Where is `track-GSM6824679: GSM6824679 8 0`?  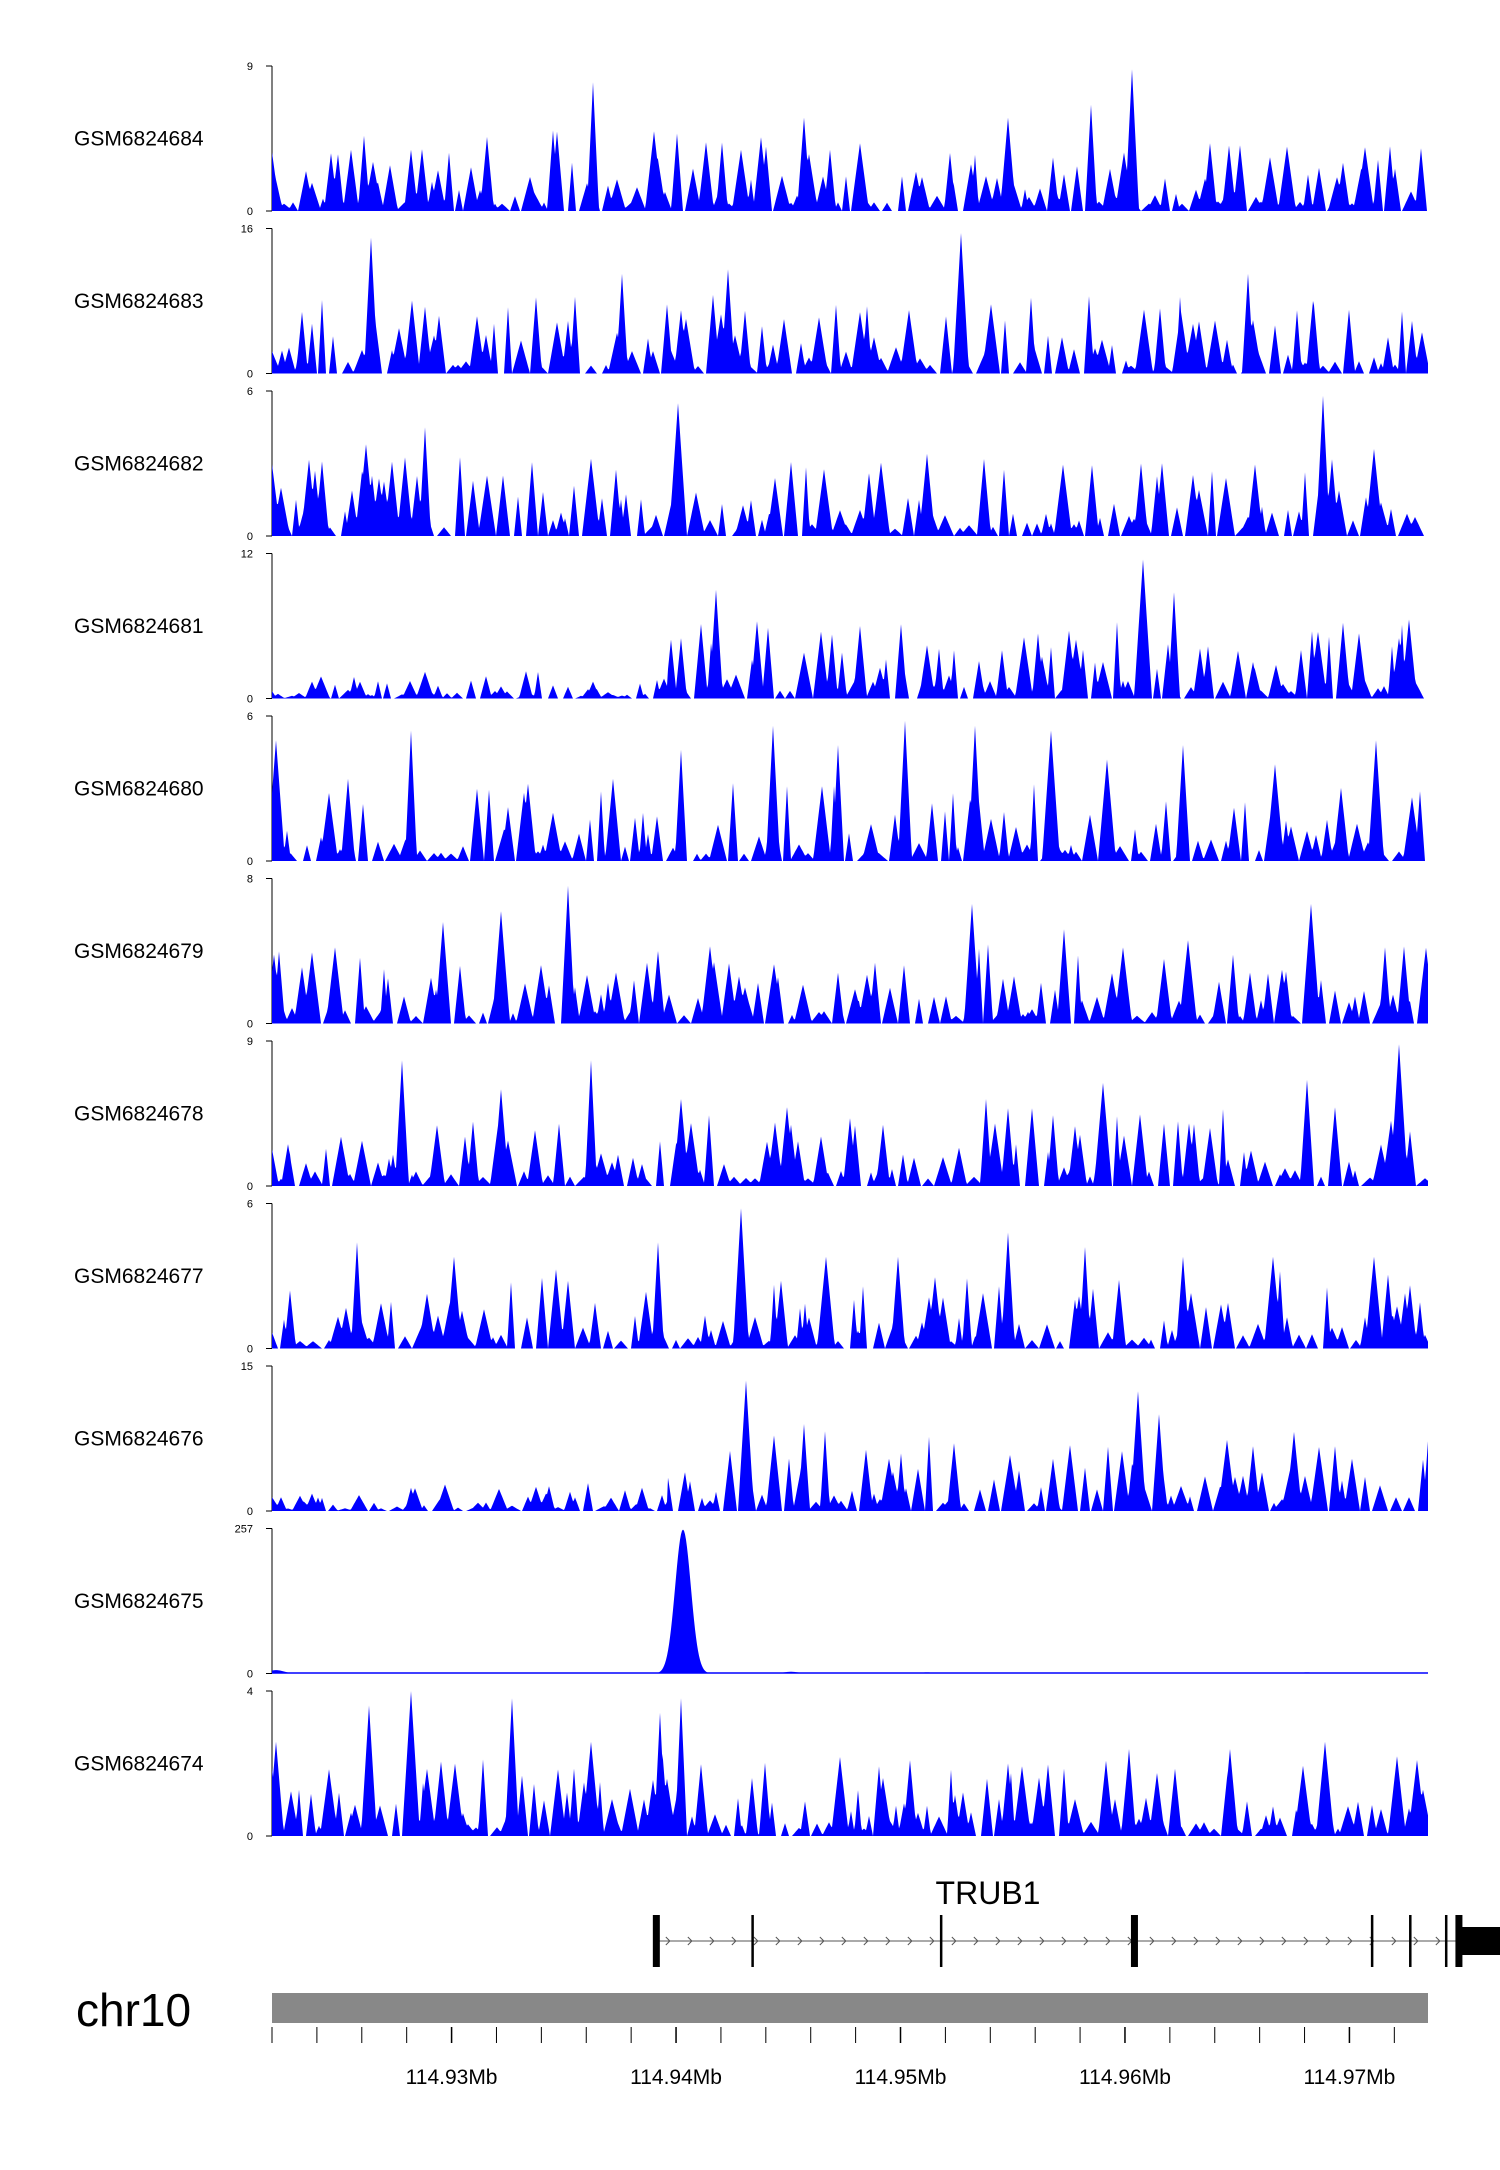 track-GSM6824679: GSM6824679 8 0 is located at coordinates (751, 952).